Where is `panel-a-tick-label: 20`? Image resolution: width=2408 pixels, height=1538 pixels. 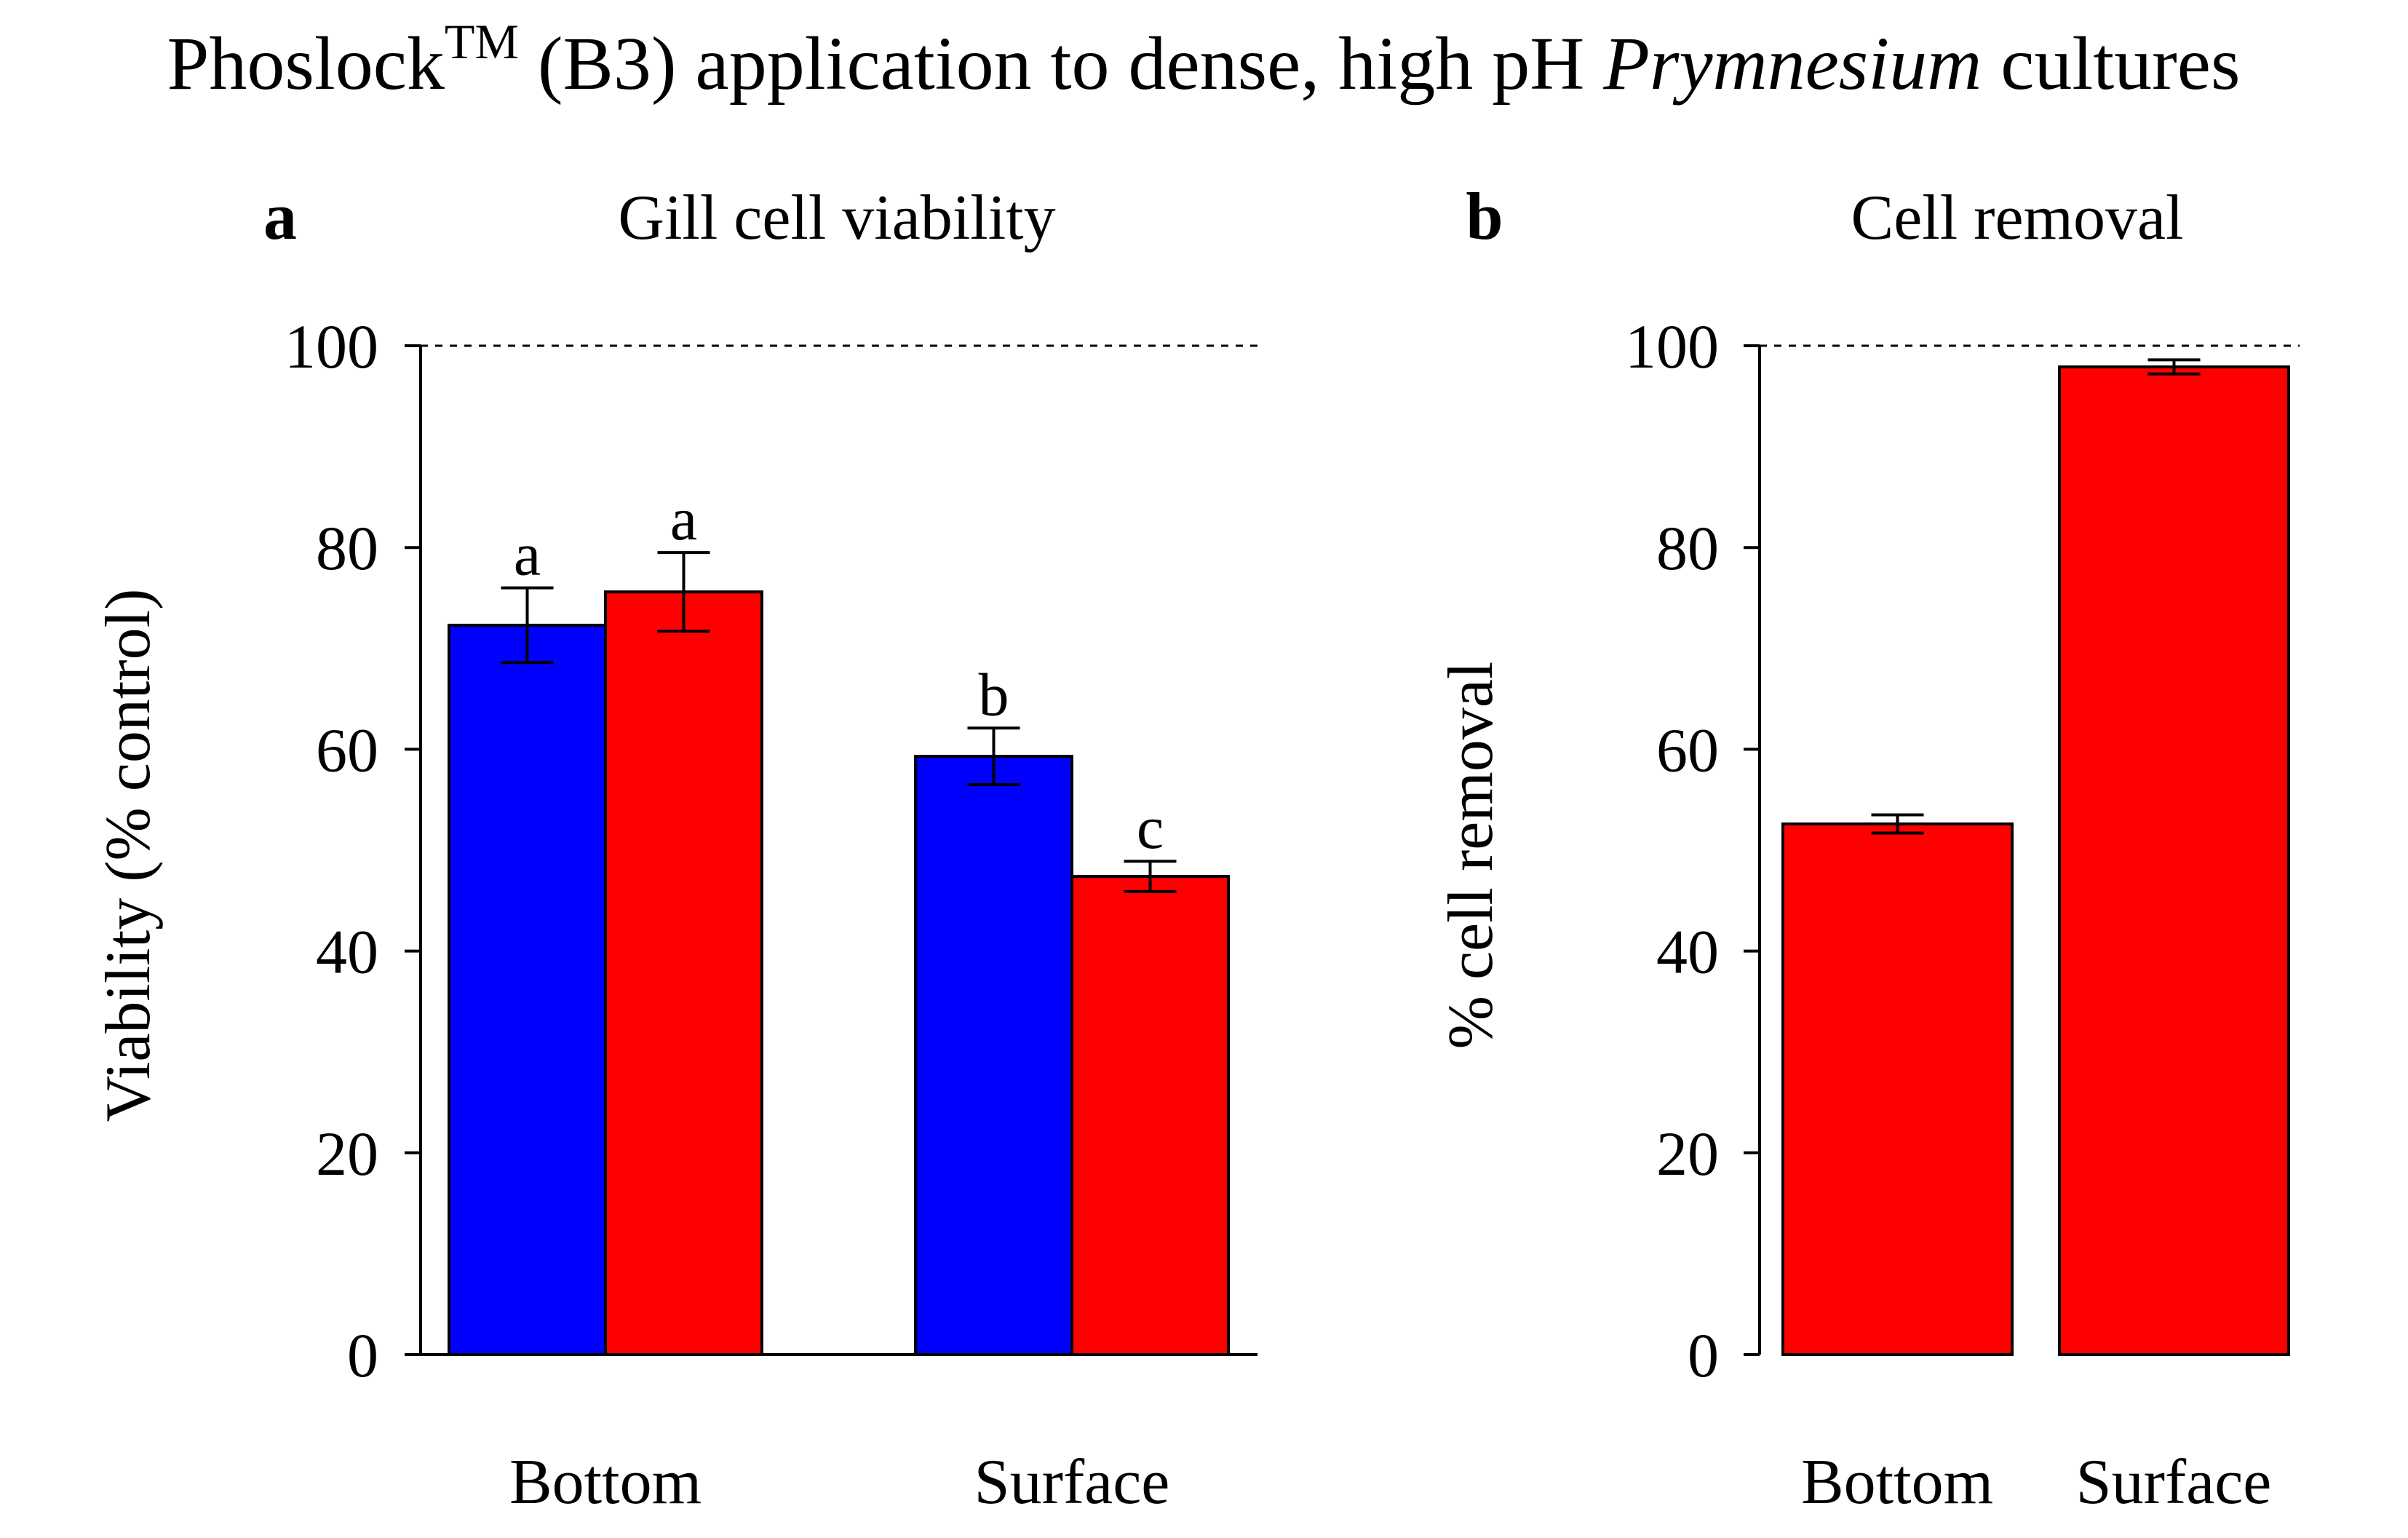 panel-a-tick-label: 20 is located at coordinates (347, 1154).